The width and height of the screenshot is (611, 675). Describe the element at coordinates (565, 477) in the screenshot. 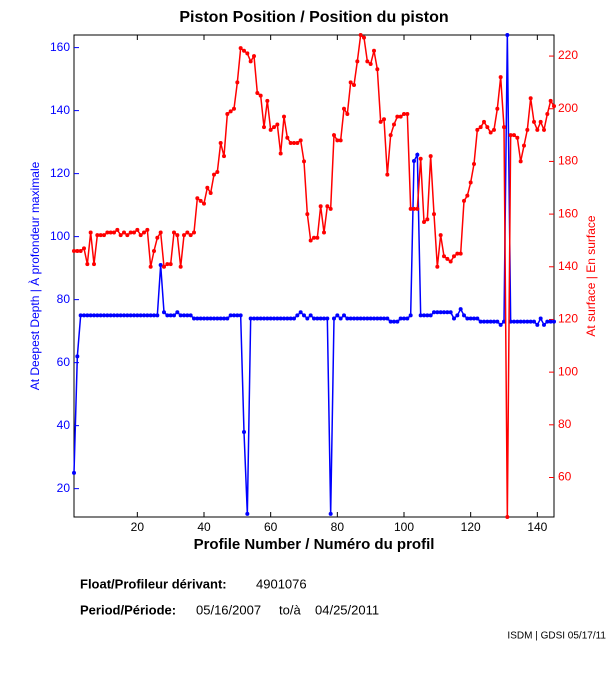

I see `y2-tick-label: 60` at that location.